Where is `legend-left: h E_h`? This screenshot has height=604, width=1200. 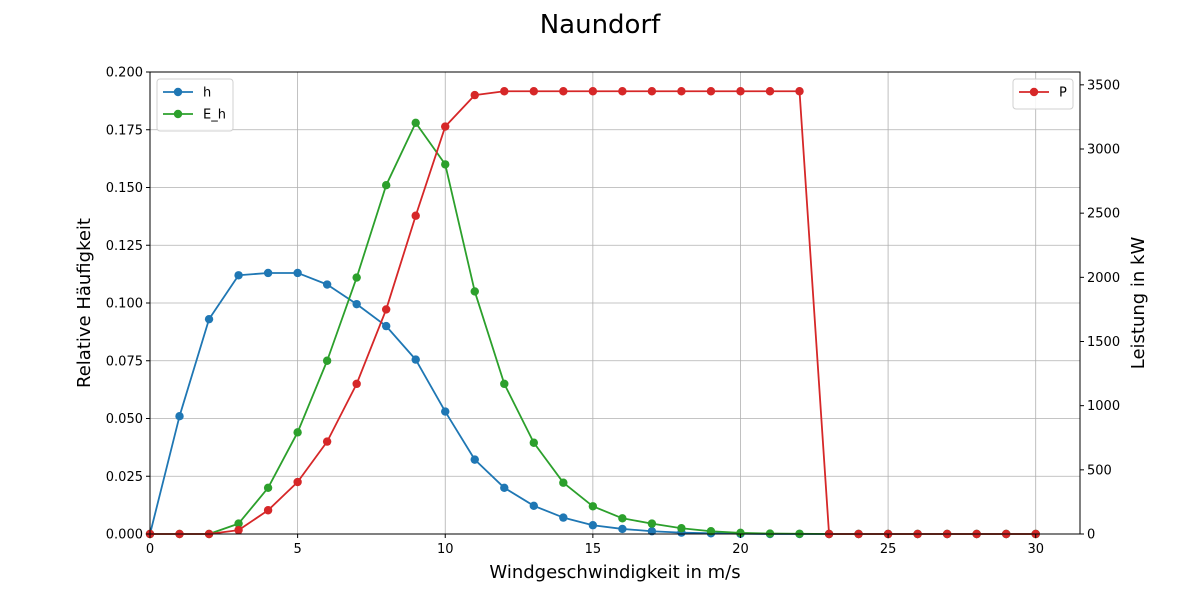 legend-left: h E_h is located at coordinates (195, 105).